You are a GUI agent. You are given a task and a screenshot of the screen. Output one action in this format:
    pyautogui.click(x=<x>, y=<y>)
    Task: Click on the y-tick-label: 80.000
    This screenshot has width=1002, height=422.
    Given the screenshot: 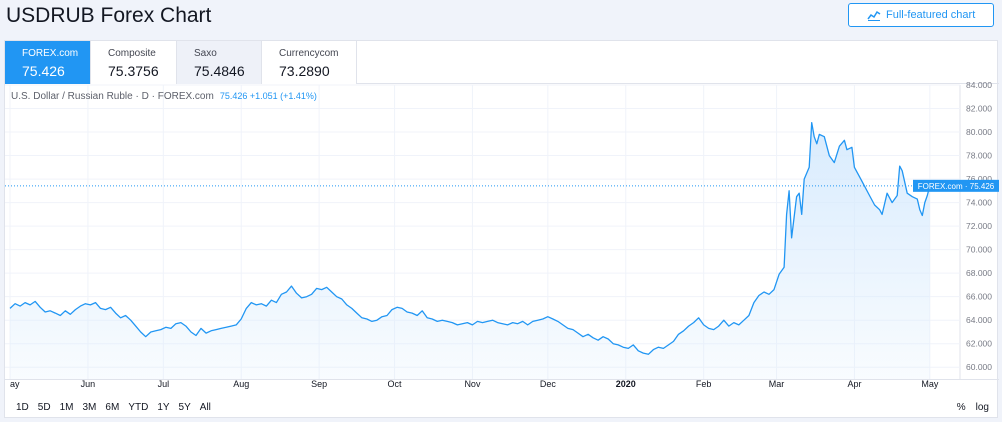 What is the action you would take?
    pyautogui.click(x=979, y=132)
    